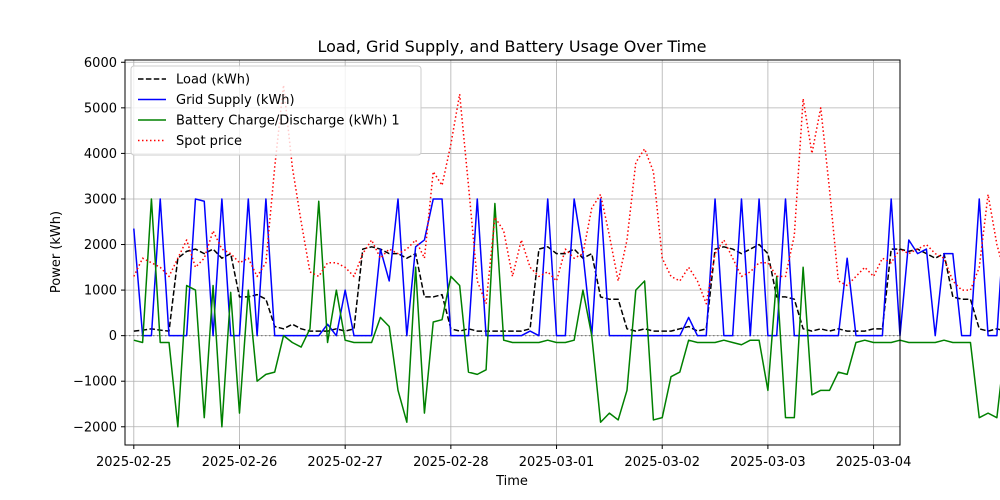  Describe the element at coordinates (100, 199) in the screenshot. I see `y-tick-label: 3000` at that location.